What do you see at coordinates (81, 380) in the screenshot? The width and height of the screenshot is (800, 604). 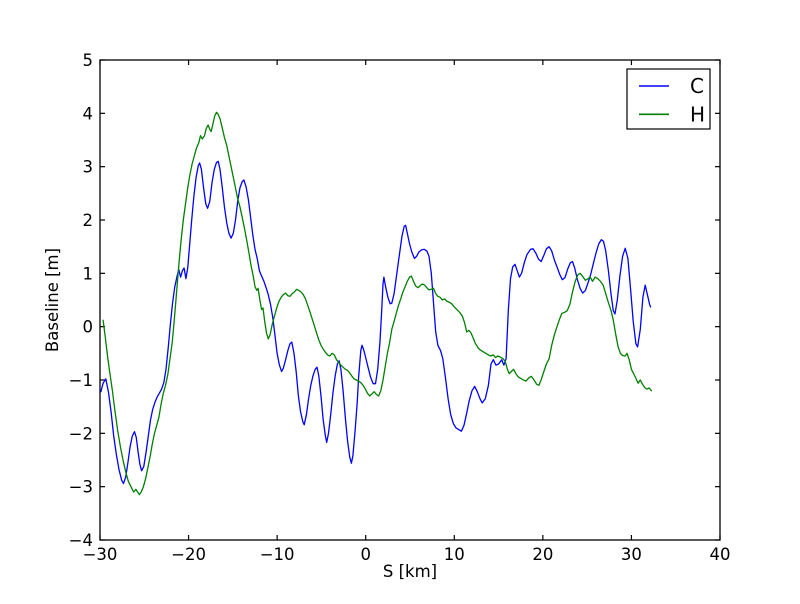 I see `y-tick-label: −1` at bounding box center [81, 380].